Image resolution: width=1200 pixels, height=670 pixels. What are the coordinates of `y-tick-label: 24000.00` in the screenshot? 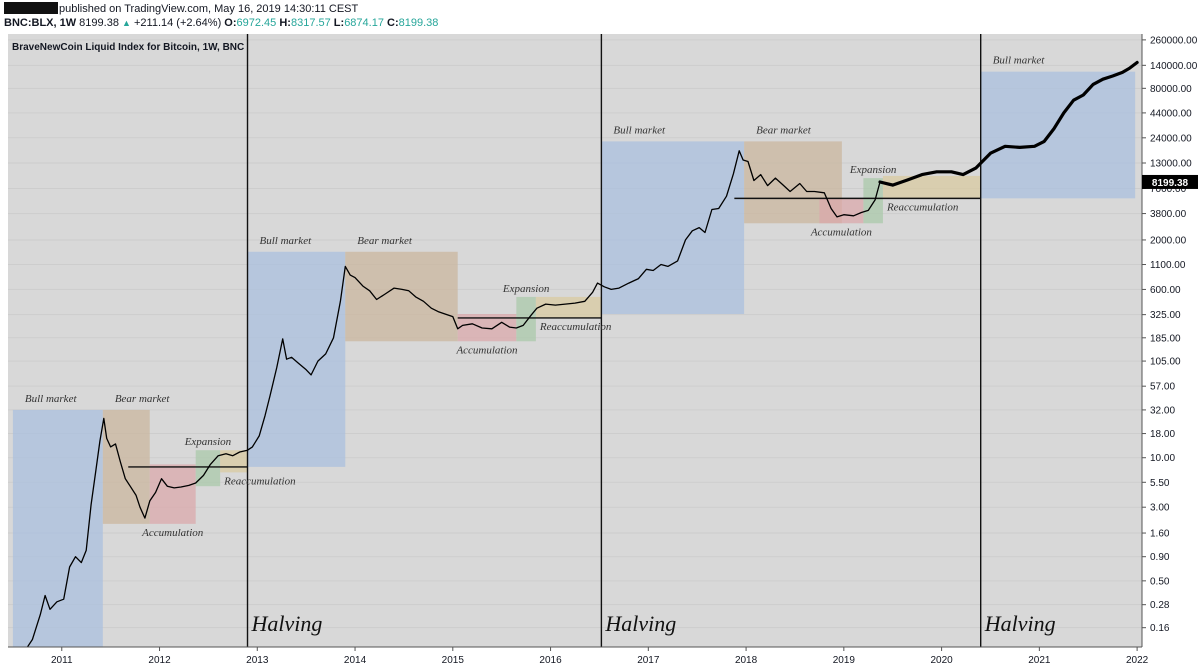 It's located at (1171, 138).